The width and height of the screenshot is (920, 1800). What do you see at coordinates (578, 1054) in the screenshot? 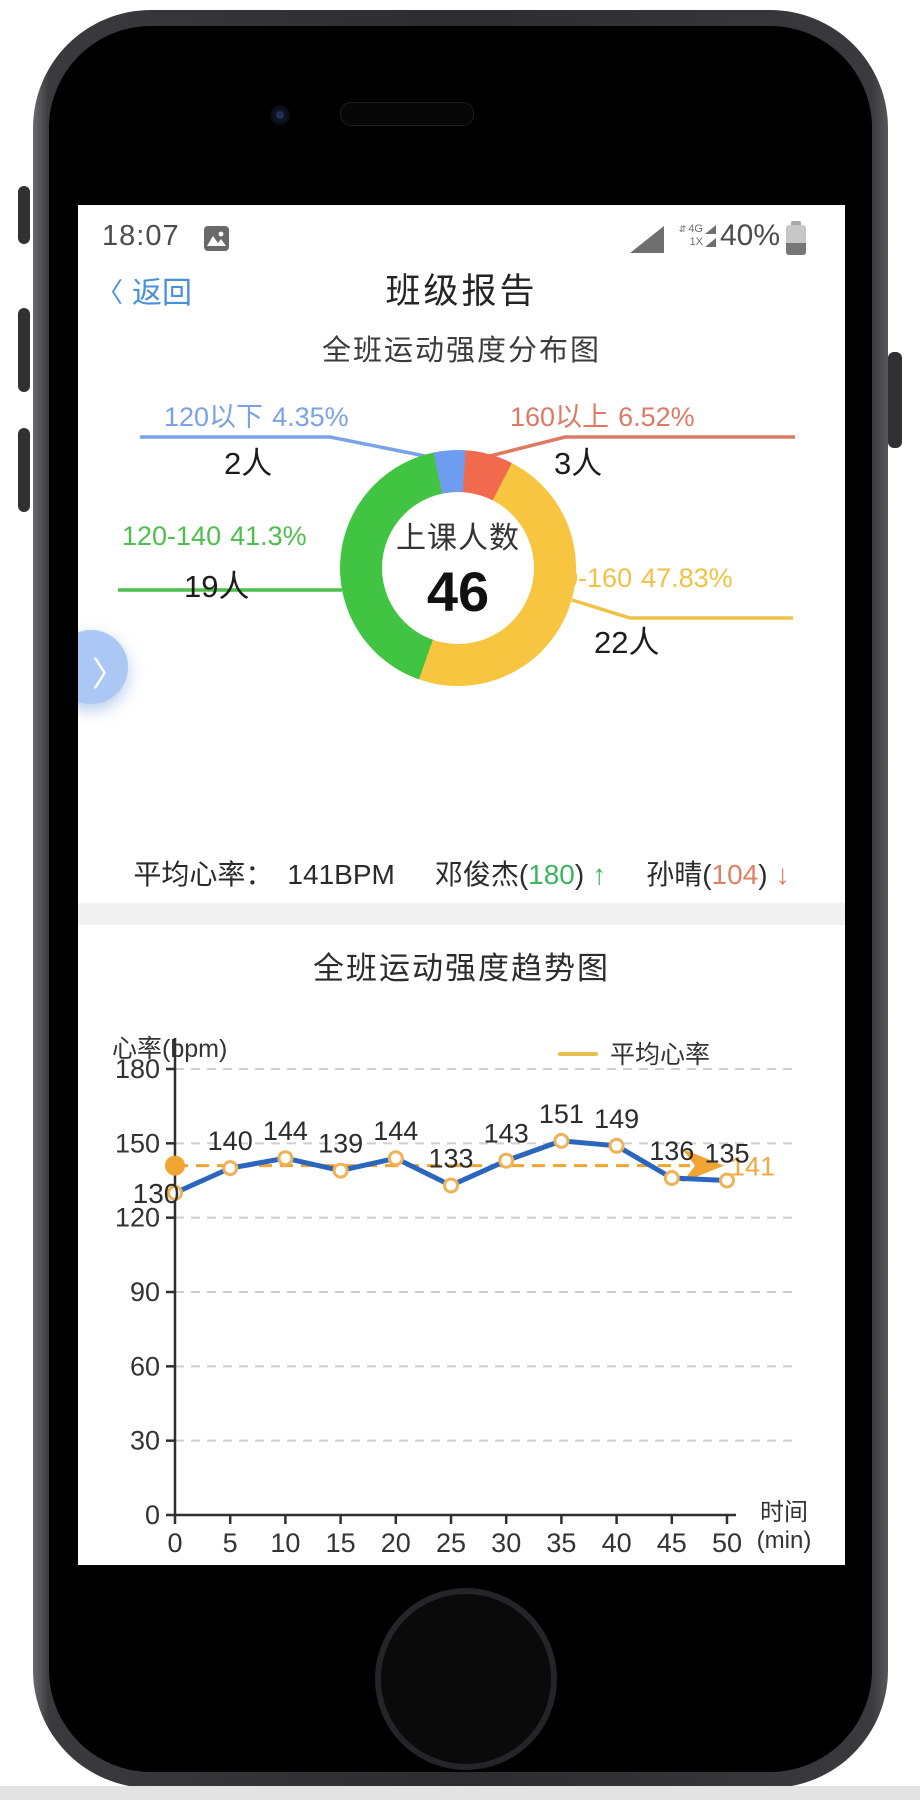
I see `legend-line-icon` at bounding box center [578, 1054].